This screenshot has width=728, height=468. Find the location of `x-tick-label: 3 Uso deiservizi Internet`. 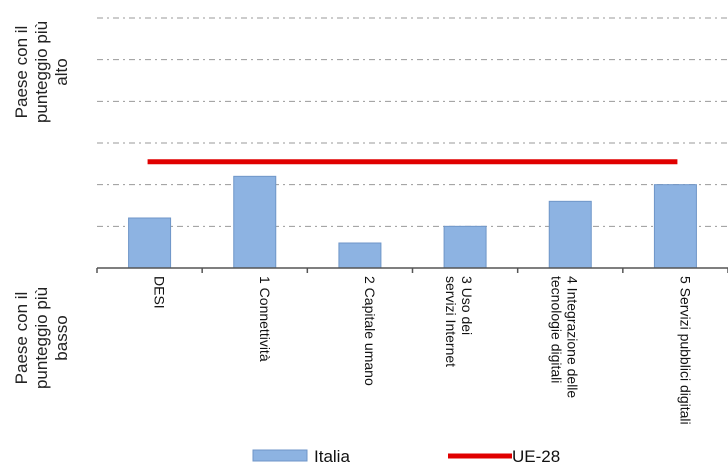

x-tick-label: 3 Uso deiservizi Internet is located at coordinates (459, 321).